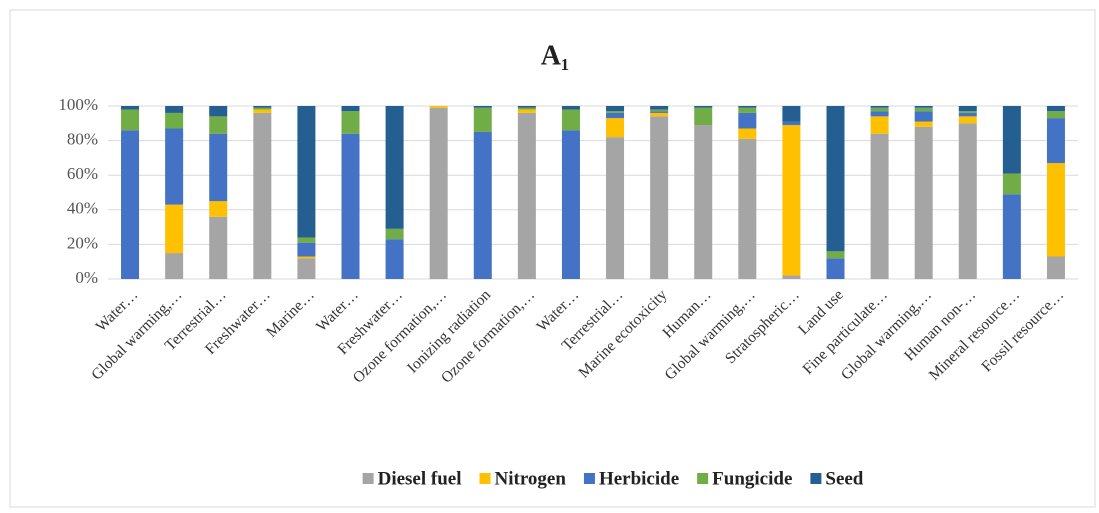 This screenshot has height=513, width=1099. I want to click on y-tick-label: 0%, so click(86, 277).